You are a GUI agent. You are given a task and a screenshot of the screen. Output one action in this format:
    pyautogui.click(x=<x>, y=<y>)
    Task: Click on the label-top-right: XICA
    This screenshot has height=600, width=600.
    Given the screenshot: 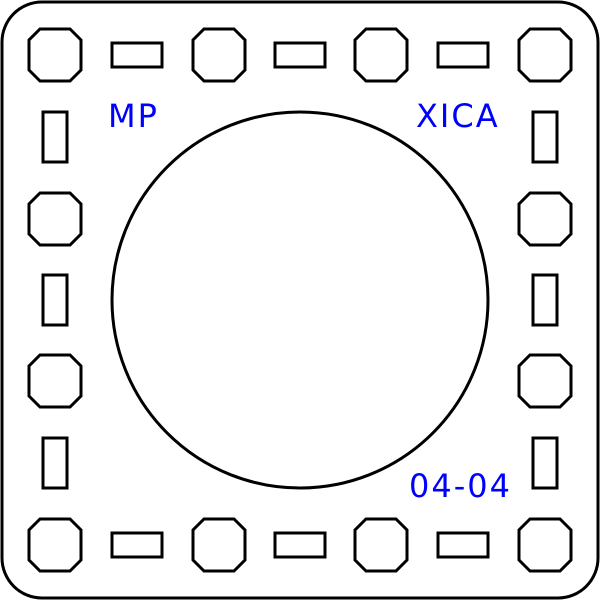 What is the action you would take?
    pyautogui.click(x=458, y=116)
    